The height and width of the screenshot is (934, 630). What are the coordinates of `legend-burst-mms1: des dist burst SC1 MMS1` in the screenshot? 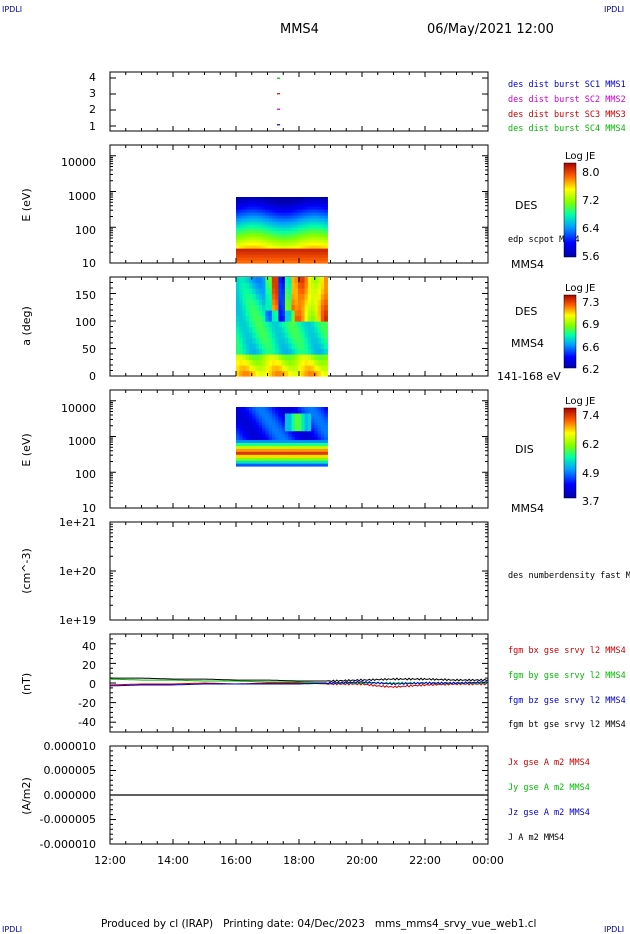 It's located at (567, 85).